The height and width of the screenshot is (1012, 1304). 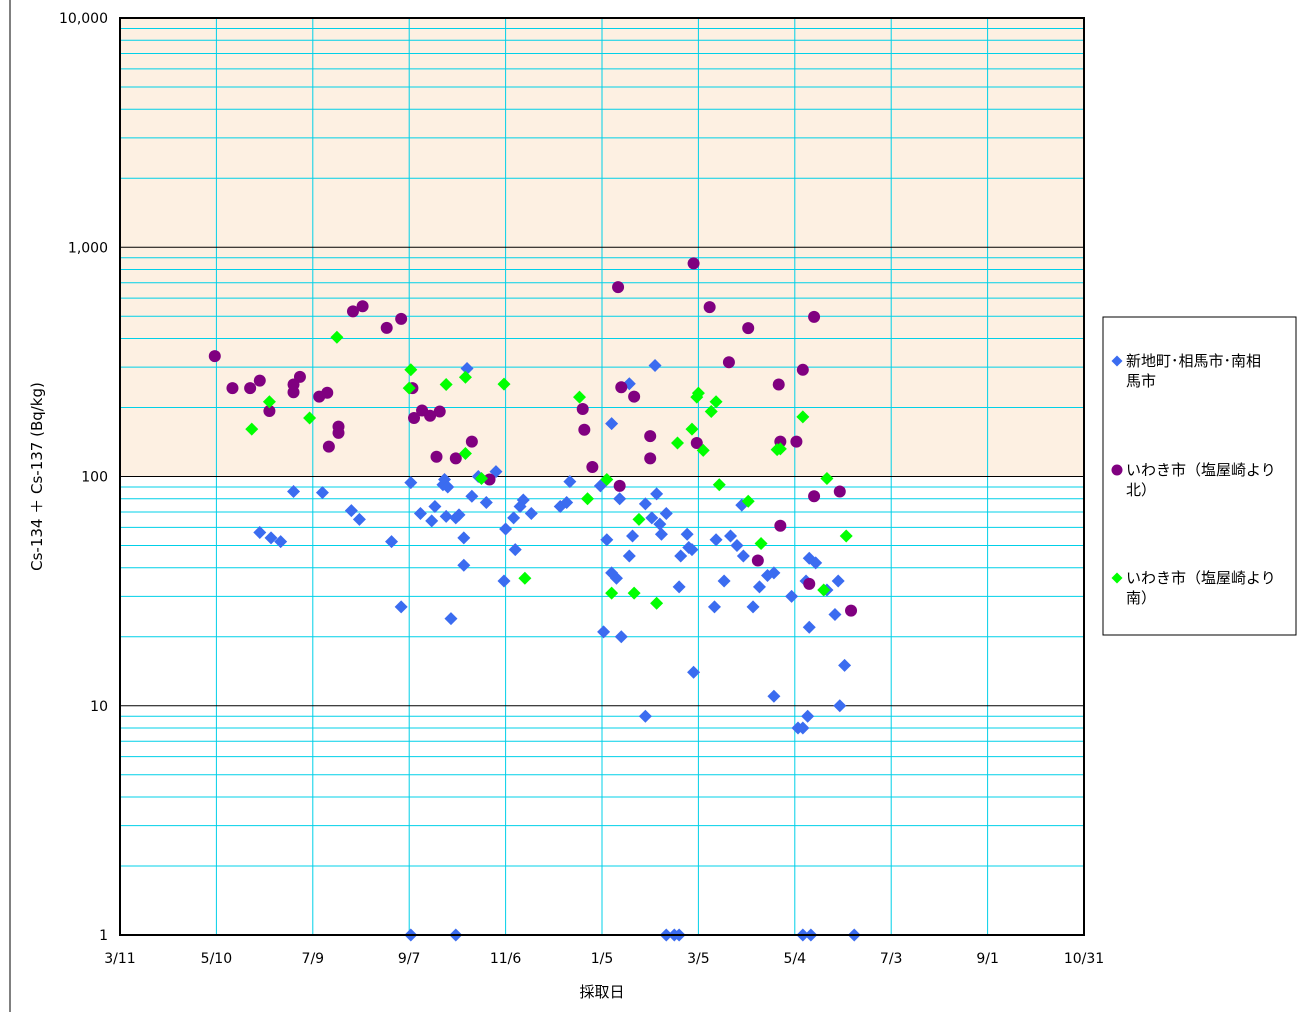 I want to click on x-tick-label: 9/7, so click(x=409, y=959).